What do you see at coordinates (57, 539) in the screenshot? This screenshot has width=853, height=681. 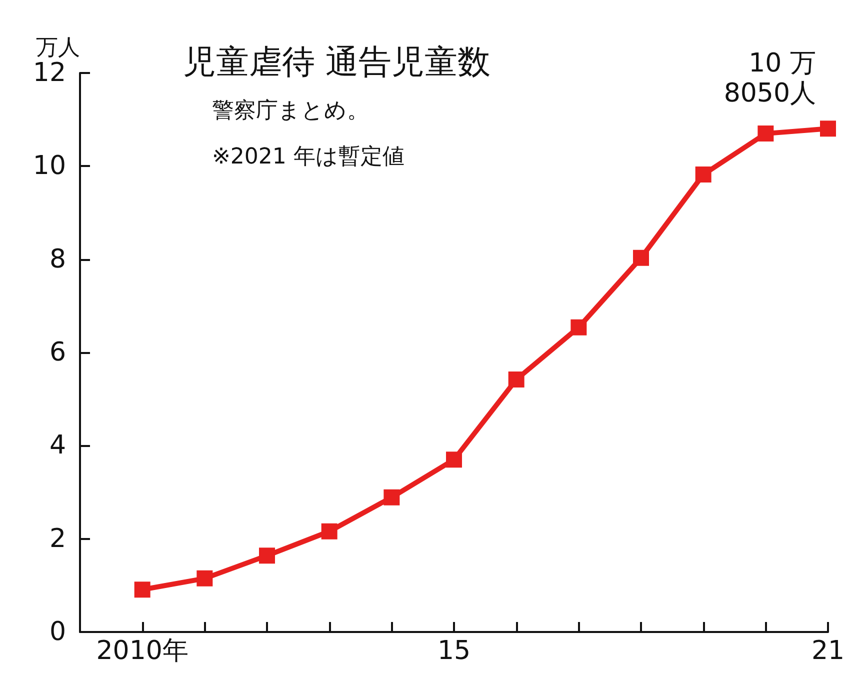 I see `y-tick-label: 2` at bounding box center [57, 539].